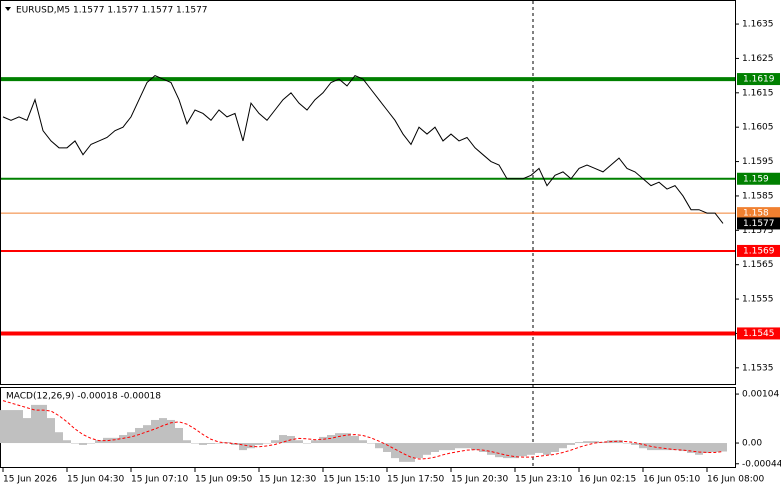 This screenshot has height=489, width=781. Describe the element at coordinates (223, 480) in the screenshot. I see `x-tick-label: 15 Jun 09:50` at that location.